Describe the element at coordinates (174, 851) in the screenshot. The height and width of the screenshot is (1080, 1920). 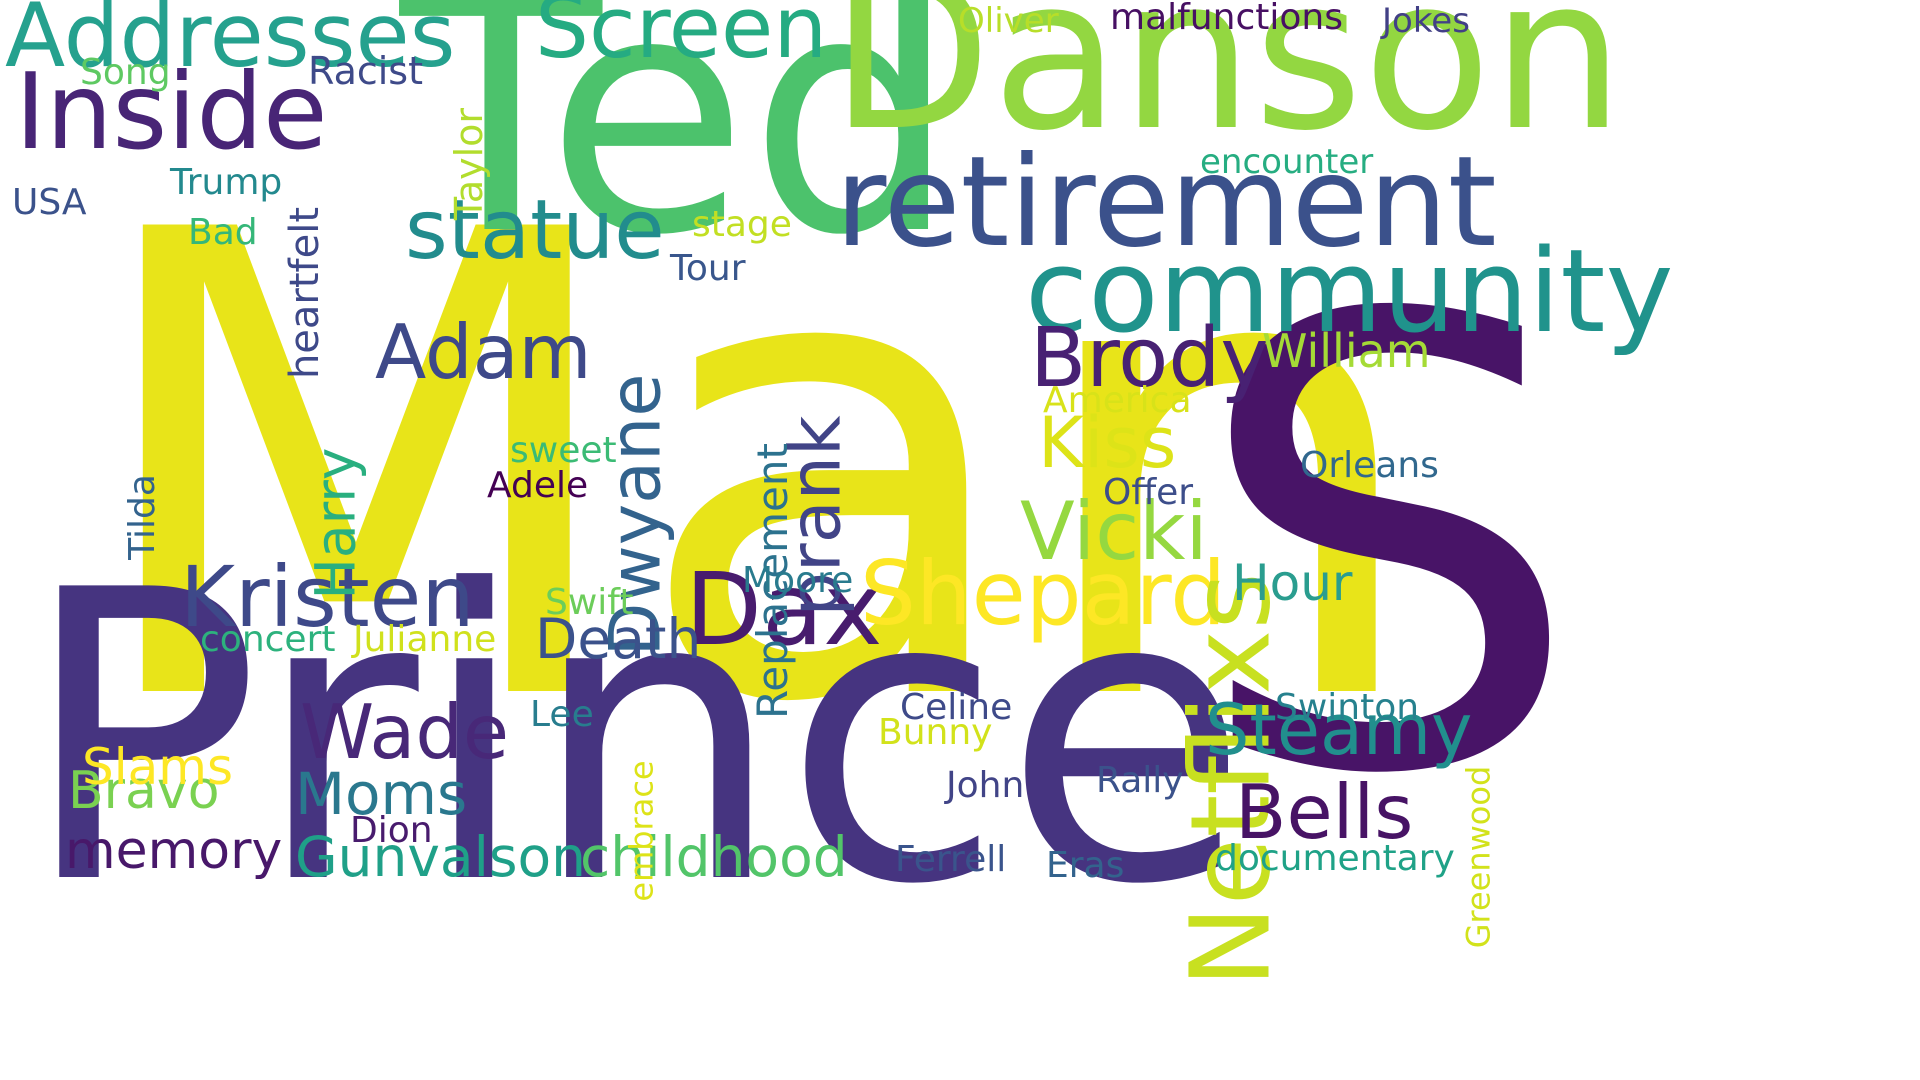
I see `word-memory: memory` at that location.